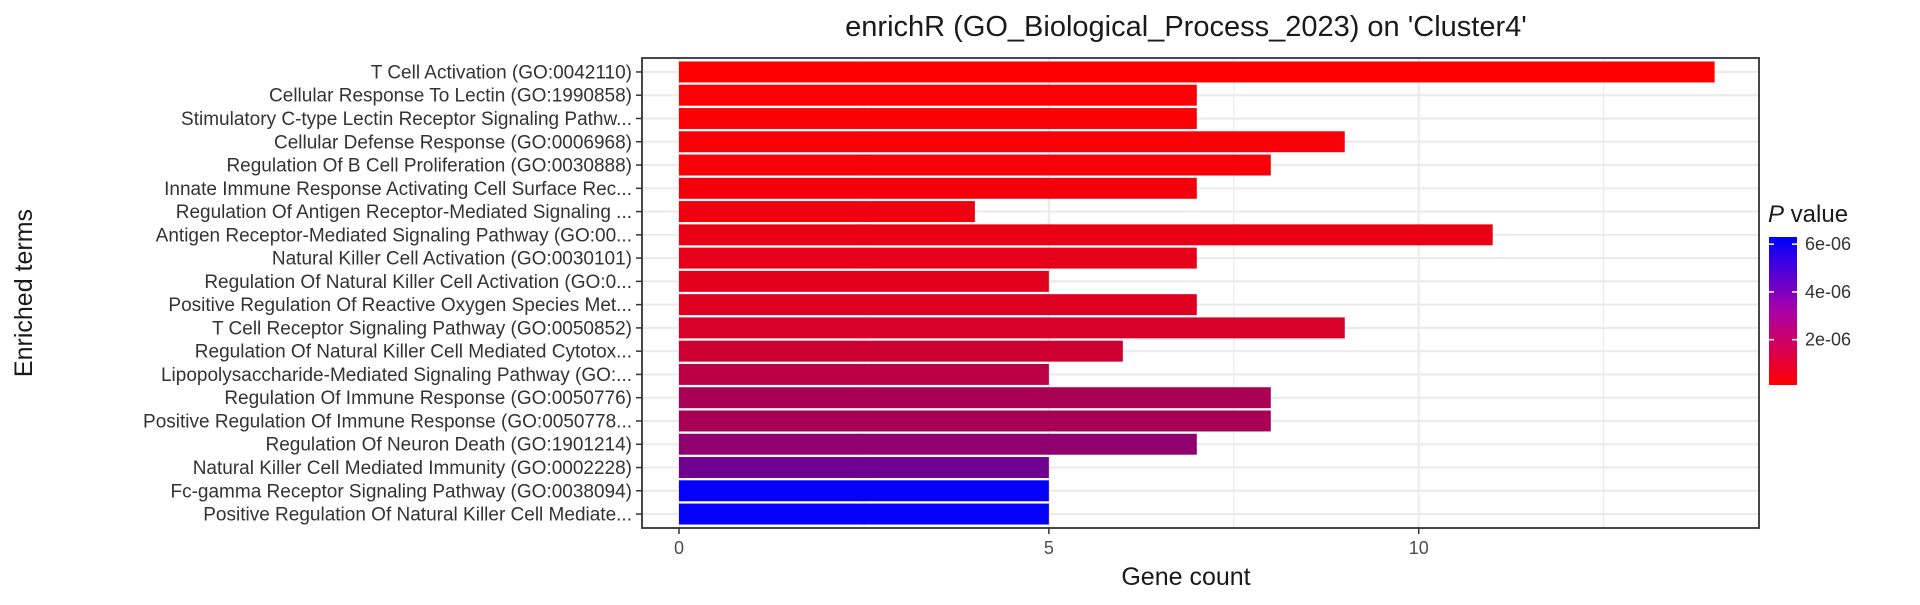  What do you see at coordinates (679, 548) in the screenshot?
I see `x-tick-label: 0` at bounding box center [679, 548].